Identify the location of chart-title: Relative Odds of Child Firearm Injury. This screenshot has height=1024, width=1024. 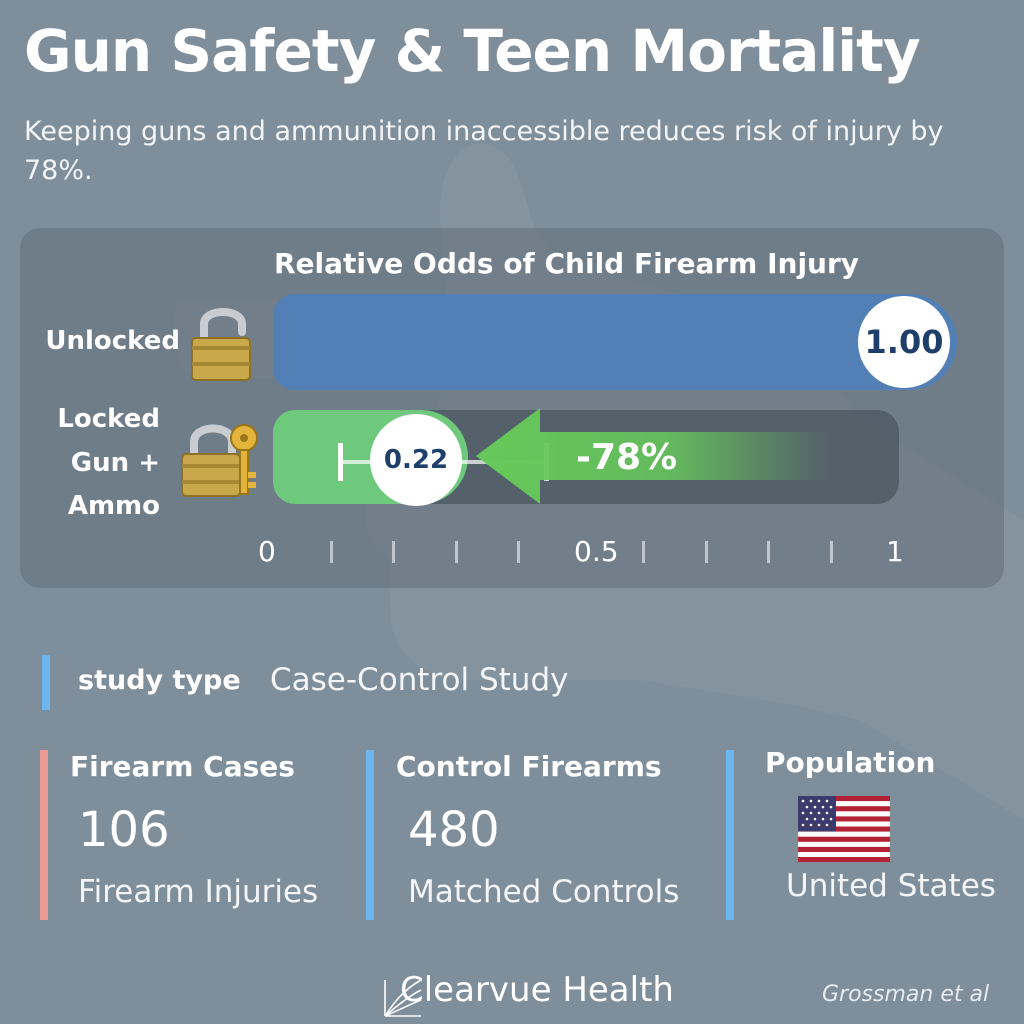
(567, 263).